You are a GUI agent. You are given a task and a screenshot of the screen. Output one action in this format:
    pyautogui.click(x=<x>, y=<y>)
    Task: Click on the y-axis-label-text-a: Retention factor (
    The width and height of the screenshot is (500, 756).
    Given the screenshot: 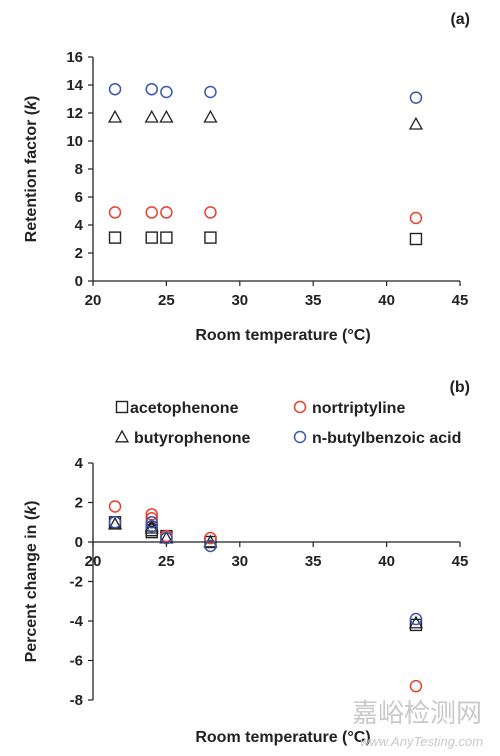 What is the action you would take?
    pyautogui.click(x=31, y=175)
    